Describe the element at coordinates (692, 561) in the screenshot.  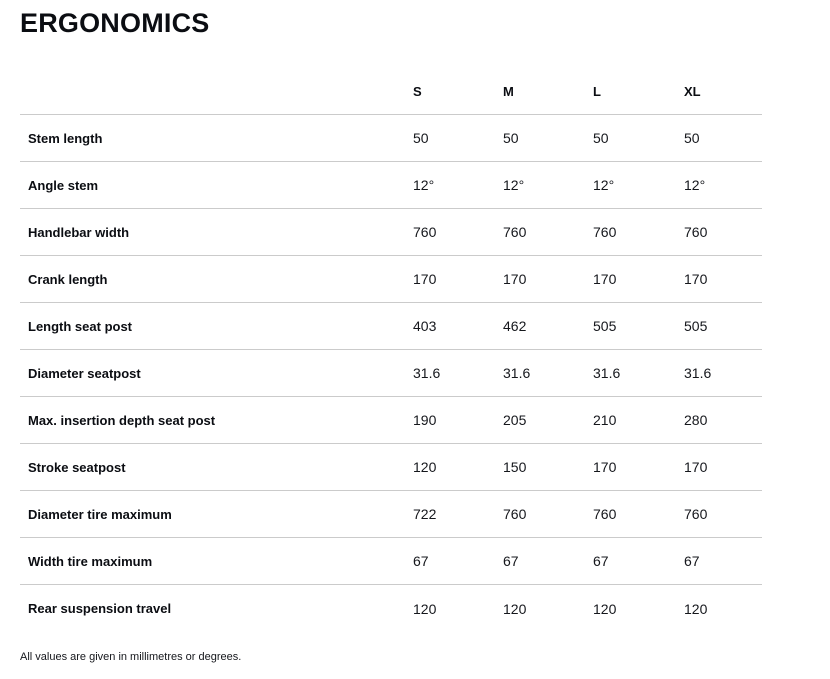
I see `spec-value-xl: 67` at that location.